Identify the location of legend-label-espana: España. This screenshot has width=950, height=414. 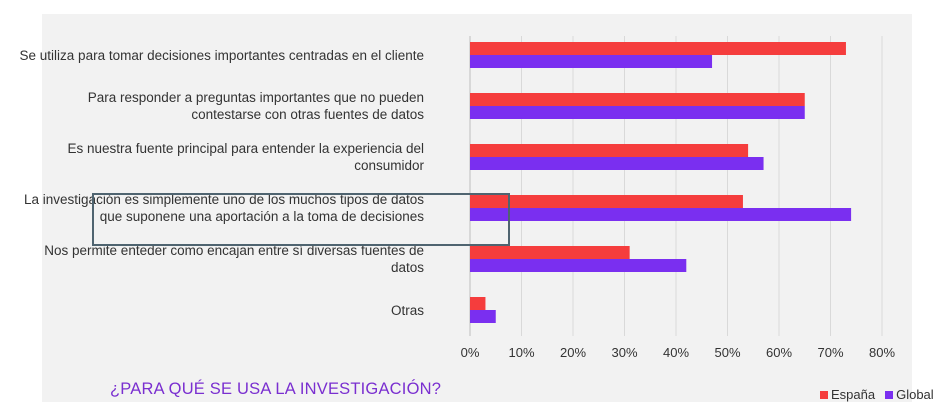
(853, 394).